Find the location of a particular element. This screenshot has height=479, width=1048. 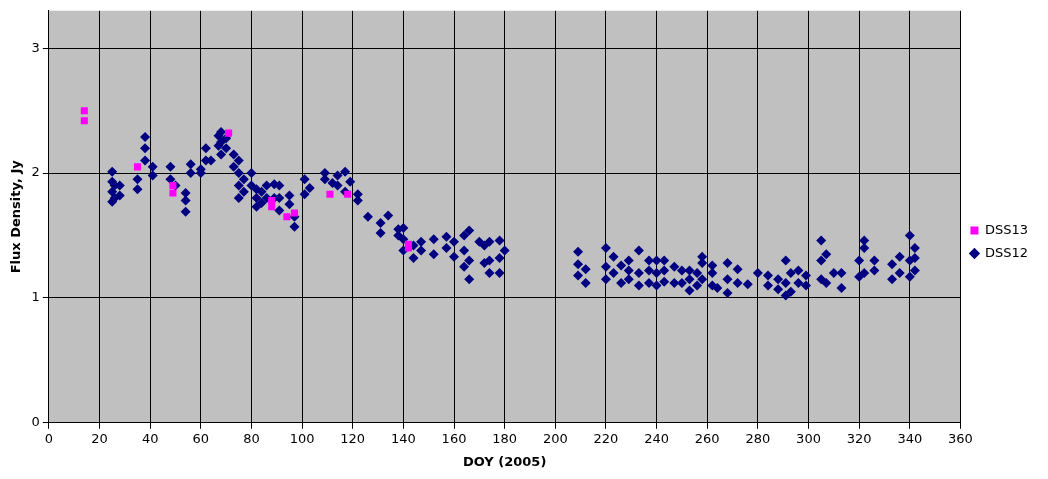

legend-label: DSS12 is located at coordinates (1006, 252).